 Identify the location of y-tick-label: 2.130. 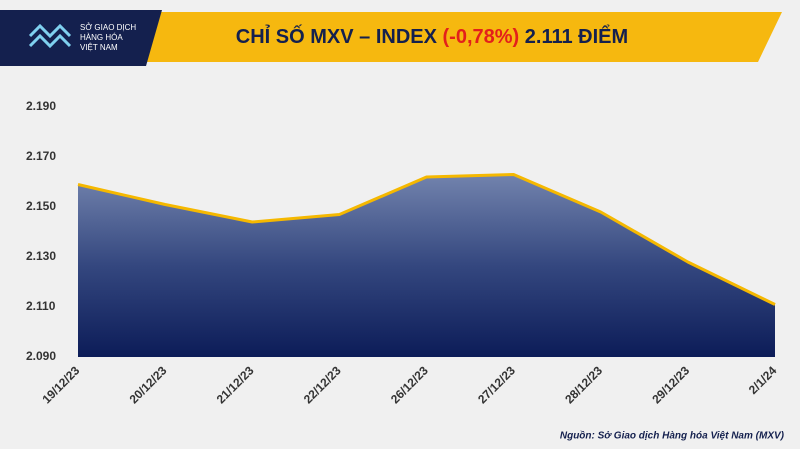
(41, 256).